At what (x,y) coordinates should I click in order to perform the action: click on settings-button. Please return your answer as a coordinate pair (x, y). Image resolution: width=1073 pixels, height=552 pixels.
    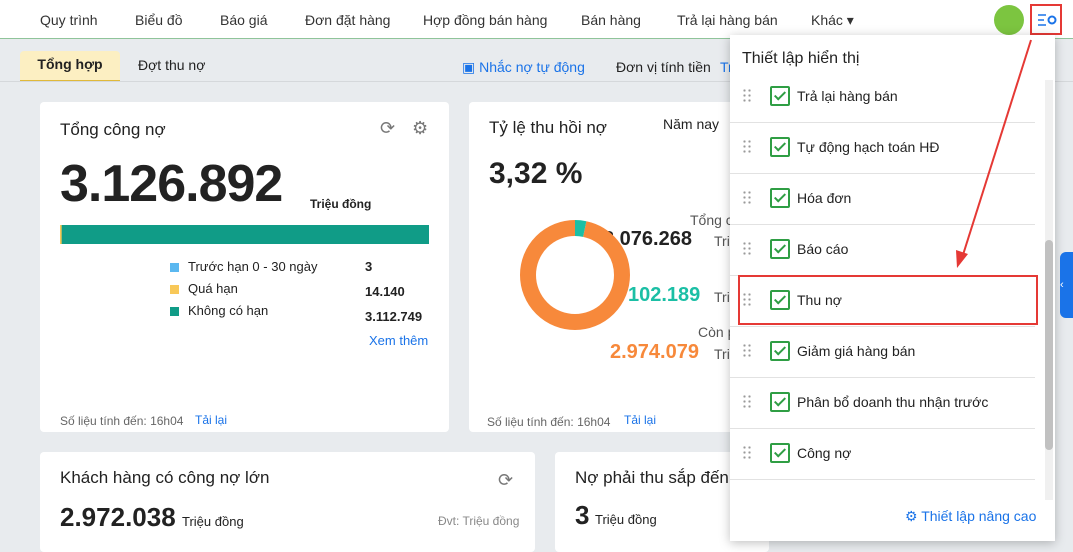
    Looking at the image, I should click on (1046, 19).